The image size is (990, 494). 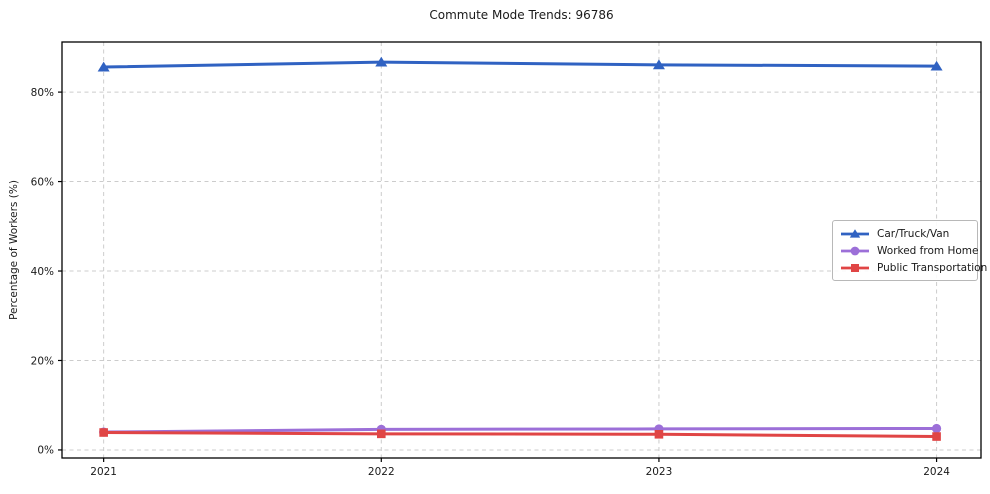 I want to click on x-tick-label: 2021, so click(x=103, y=472).